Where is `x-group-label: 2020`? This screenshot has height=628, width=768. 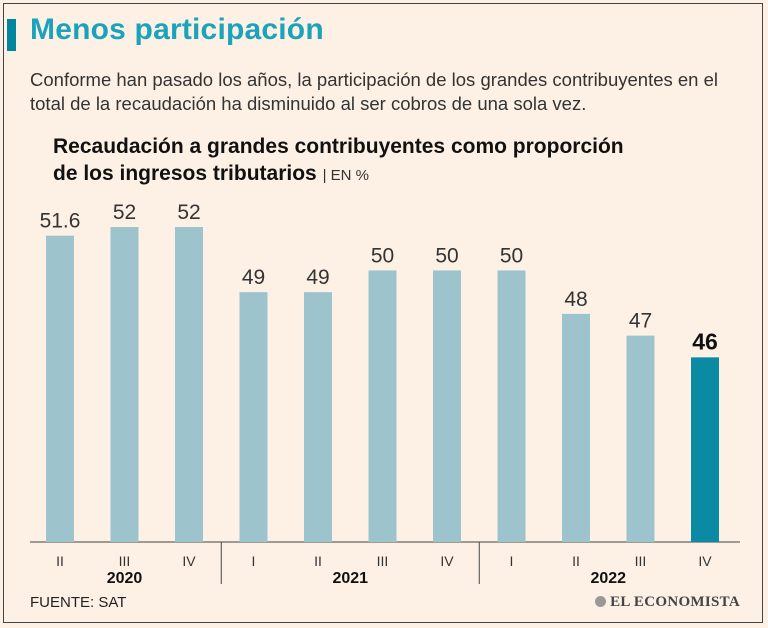 x-group-label: 2020 is located at coordinates (125, 578).